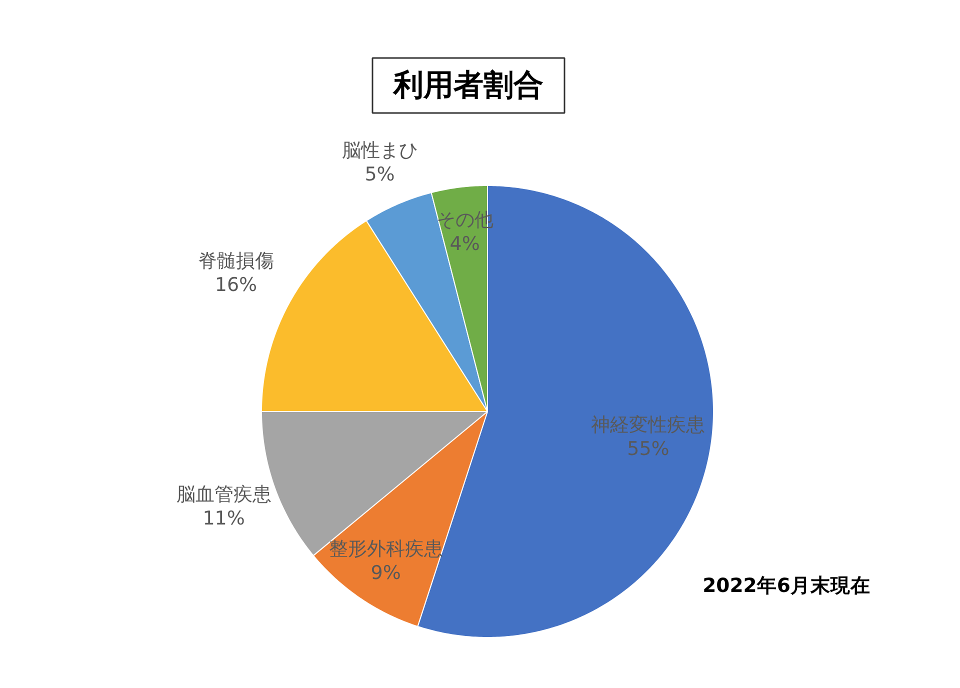 This screenshot has width=960, height=688. I want to click on text: 2022年6月末現在, so click(786, 585).